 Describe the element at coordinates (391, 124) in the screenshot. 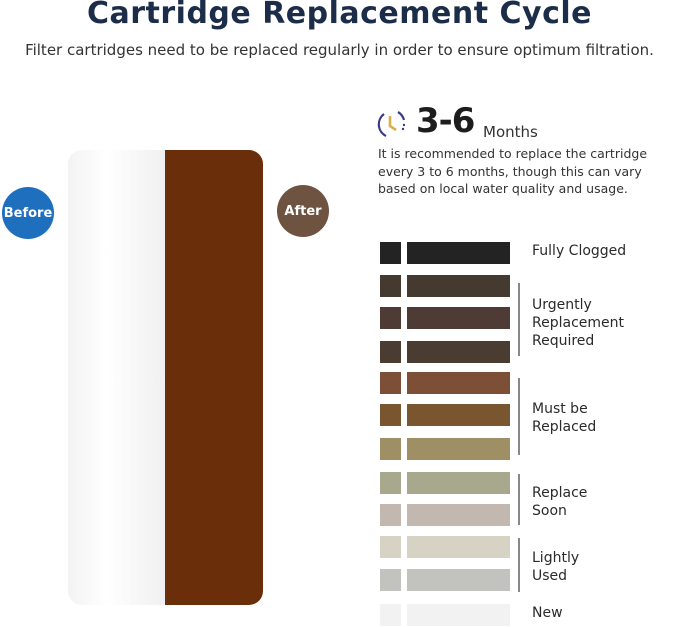

I see `clock-cycle-icon` at that location.